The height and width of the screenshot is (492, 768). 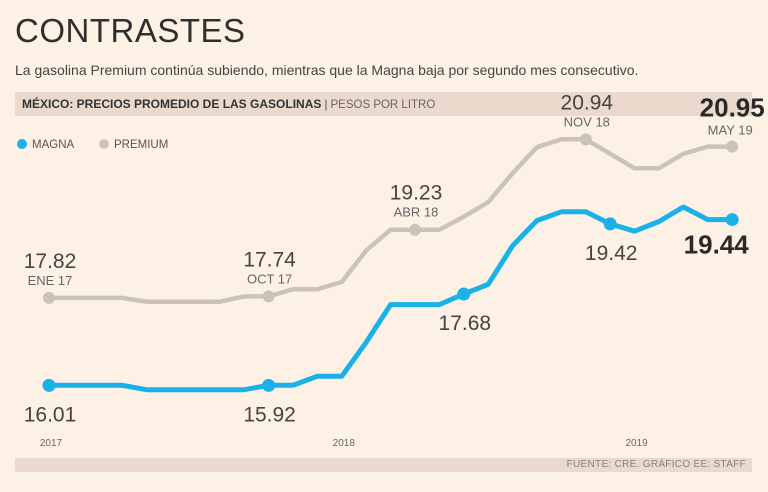 What do you see at coordinates (730, 130) in the screenshot?
I see `label-premium-date-28: MAY 19` at bounding box center [730, 130].